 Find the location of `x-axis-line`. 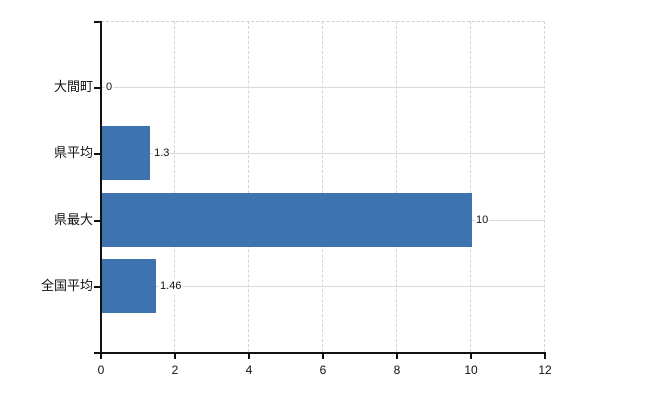

x-axis-line is located at coordinates (323, 353).